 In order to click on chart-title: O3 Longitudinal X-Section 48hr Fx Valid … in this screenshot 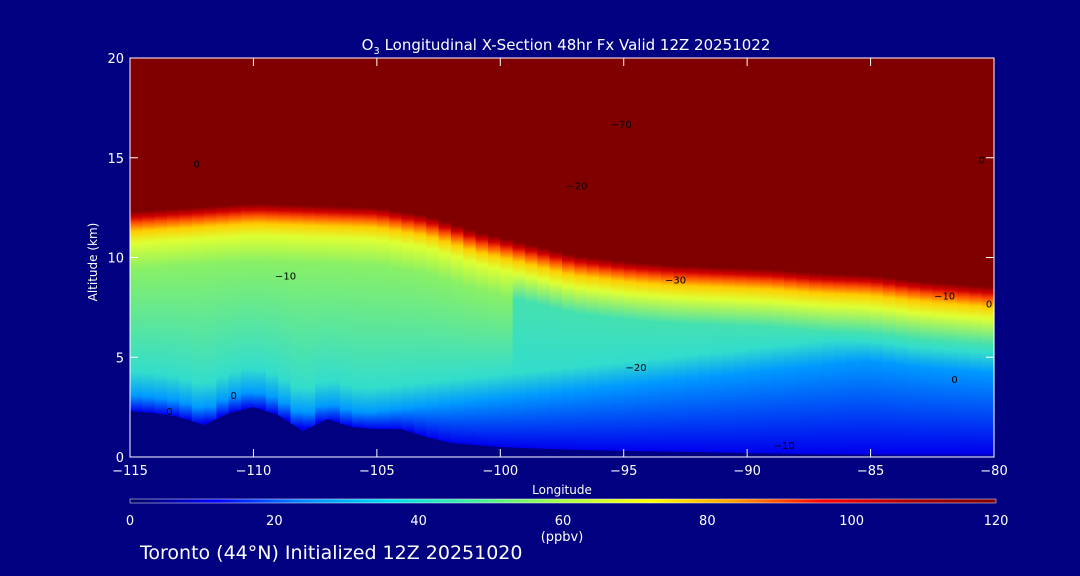, I will do `click(566, 46)`.